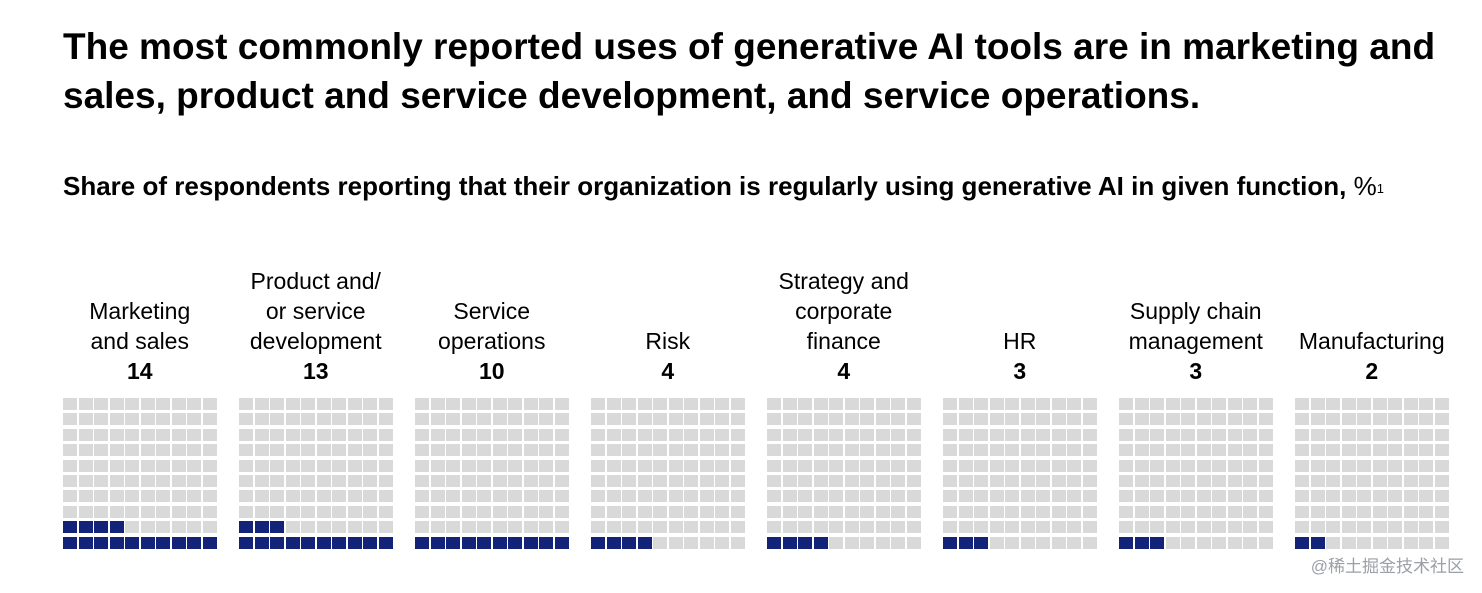 The height and width of the screenshot is (593, 1482). Describe the element at coordinates (1371, 341) in the screenshot. I see `category-label: Manufacturing` at that location.